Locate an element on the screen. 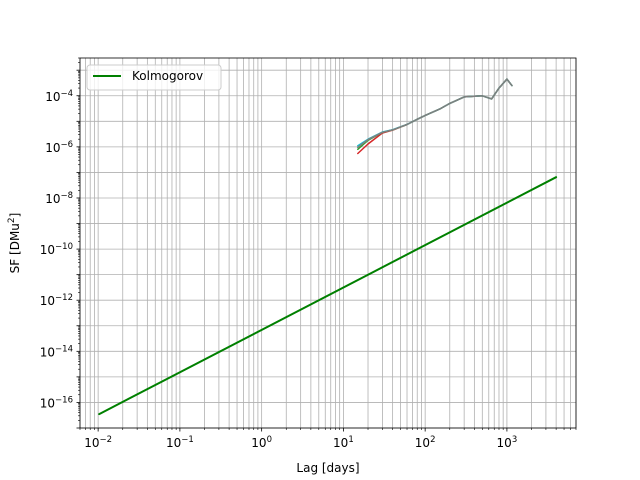 Image resolution: width=640 pixels, height=480 pixels. y-tick-label: 10⁻⁴ is located at coordinates (59, 96).